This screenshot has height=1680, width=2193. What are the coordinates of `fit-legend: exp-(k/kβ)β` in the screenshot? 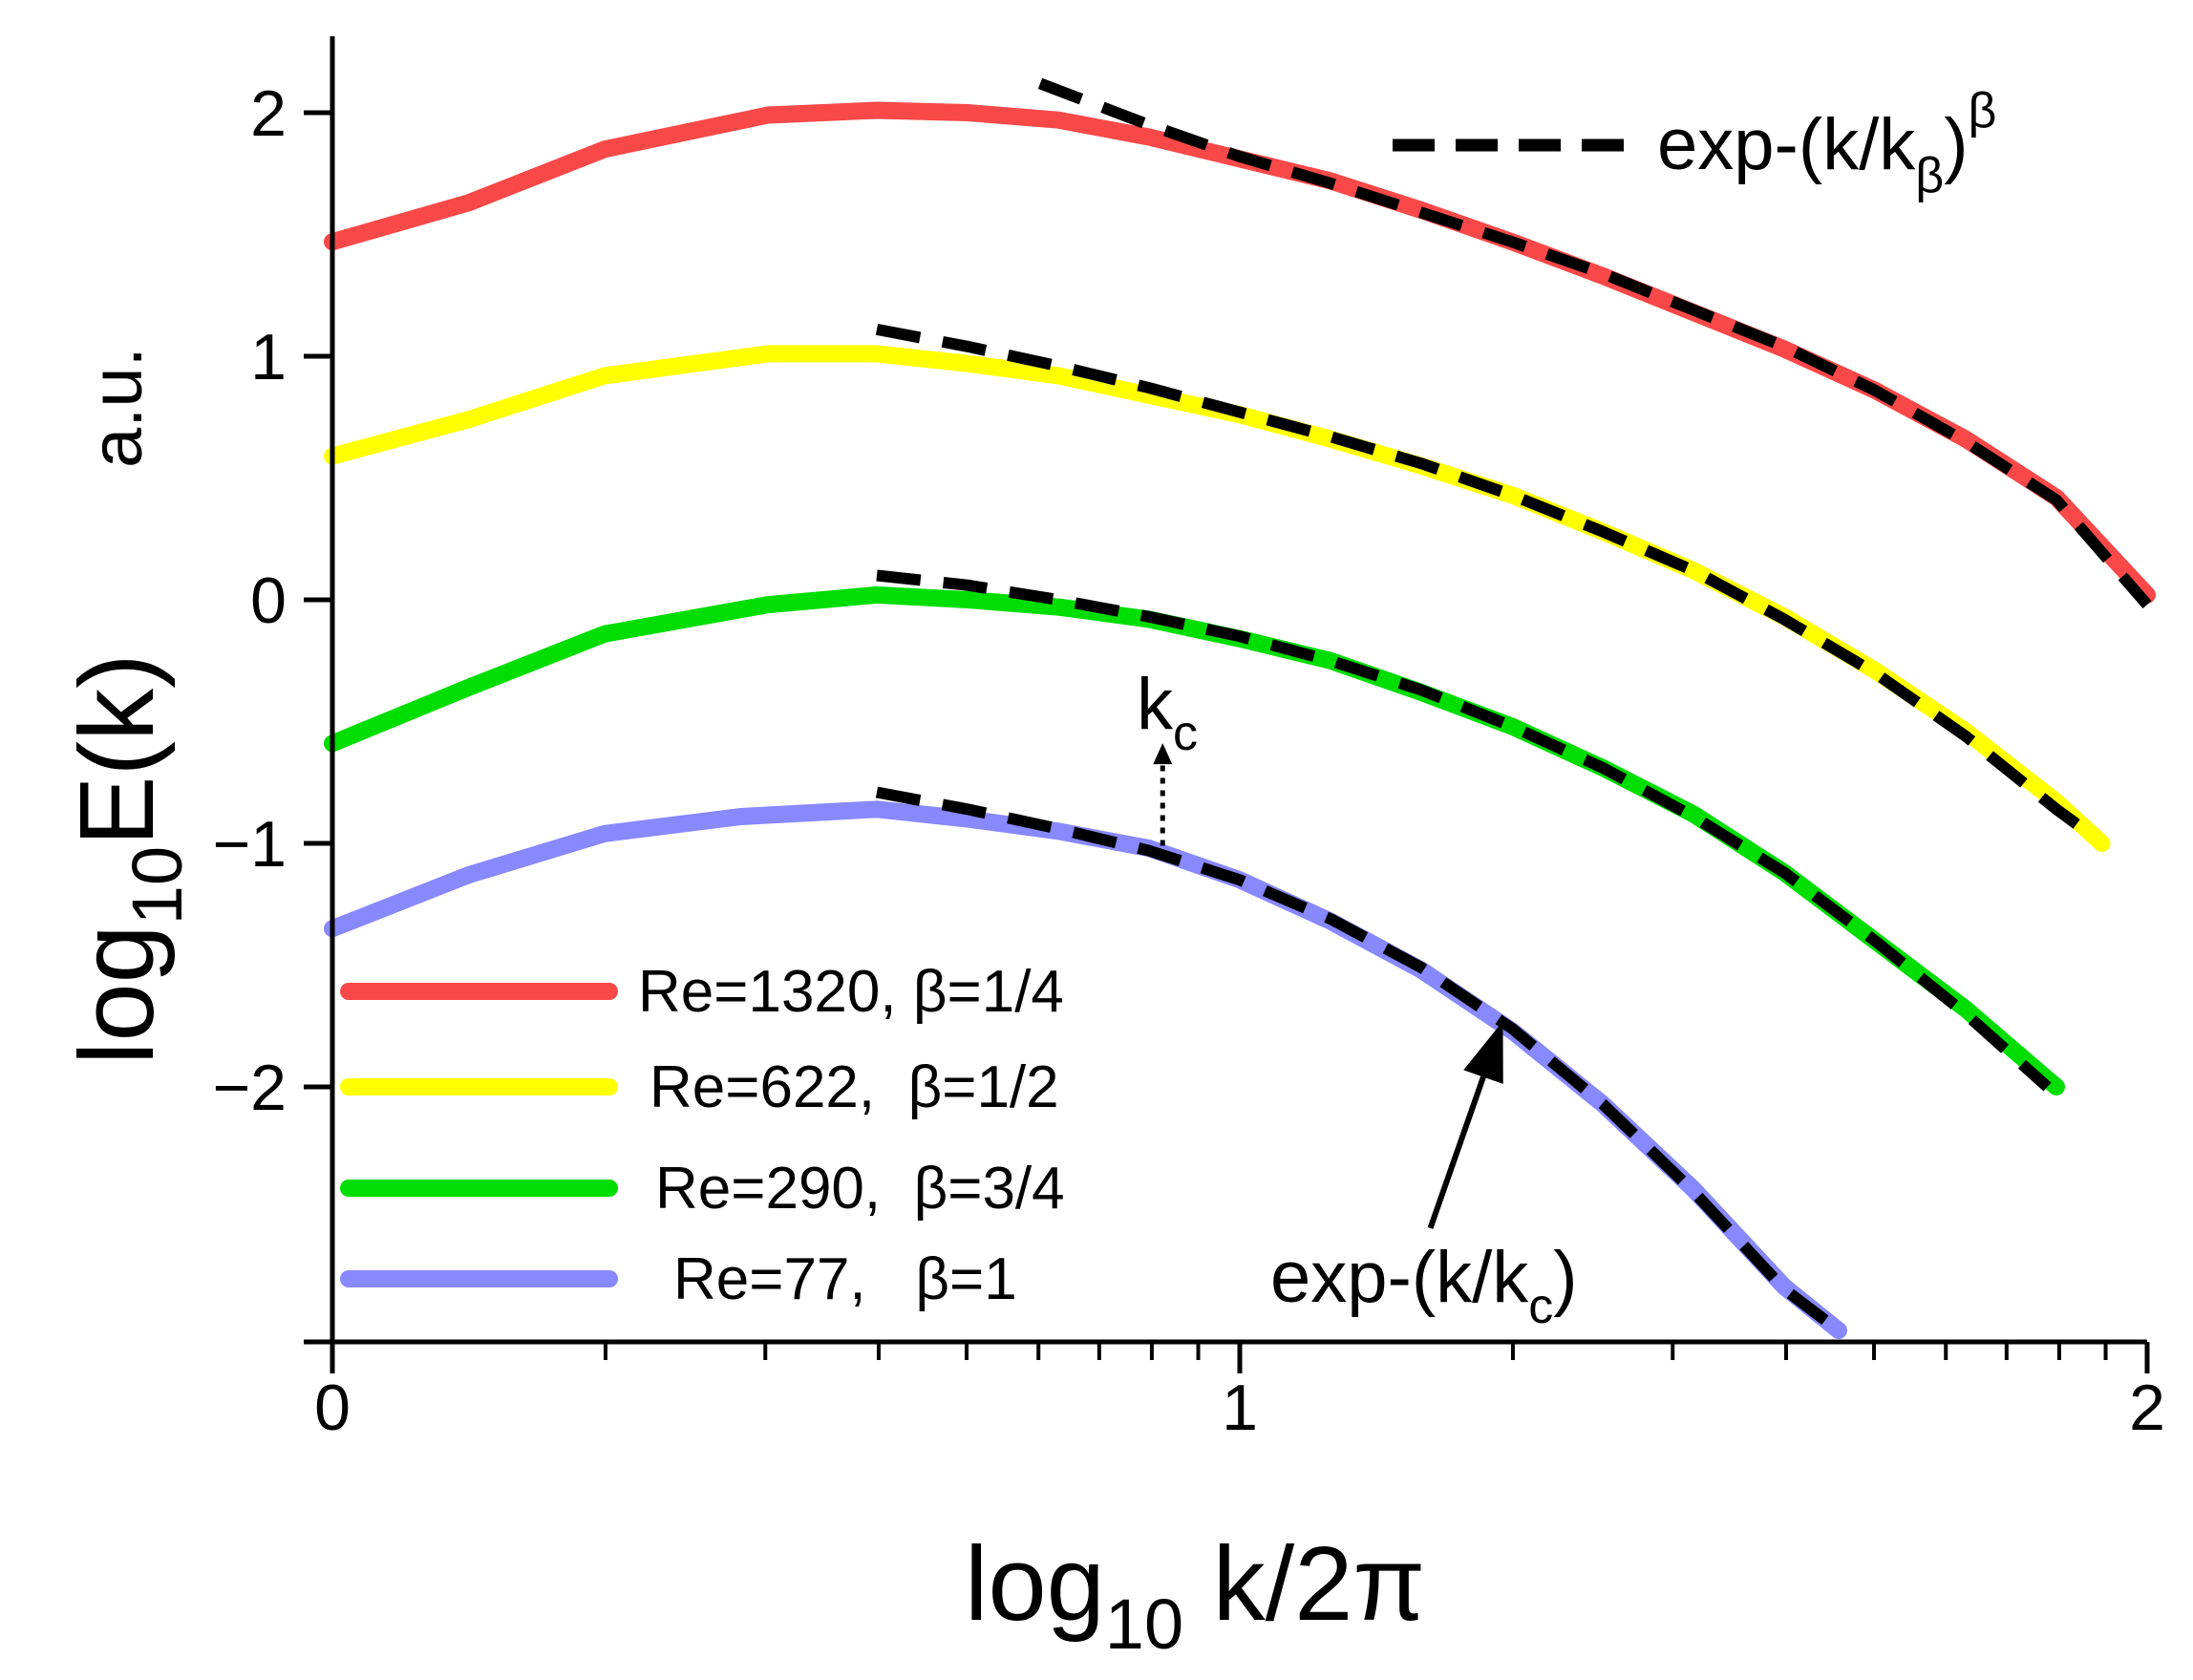 It's located at (1695, 143).